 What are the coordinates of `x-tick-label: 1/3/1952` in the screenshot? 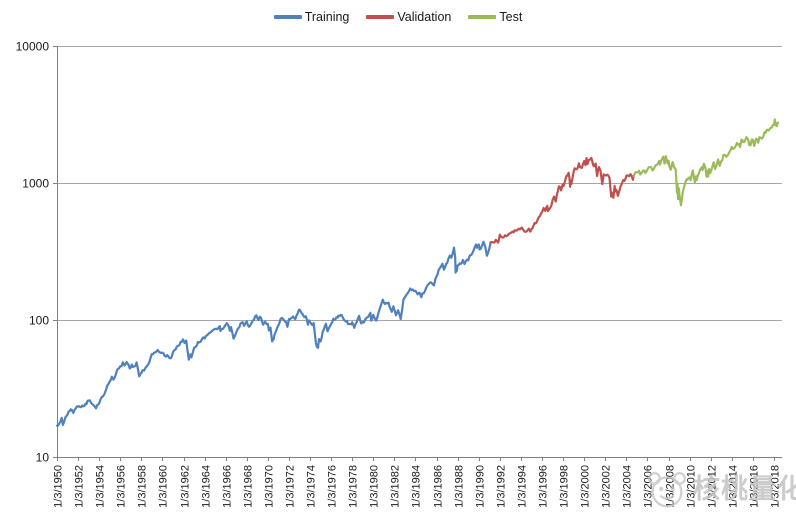 It's located at (80, 486).